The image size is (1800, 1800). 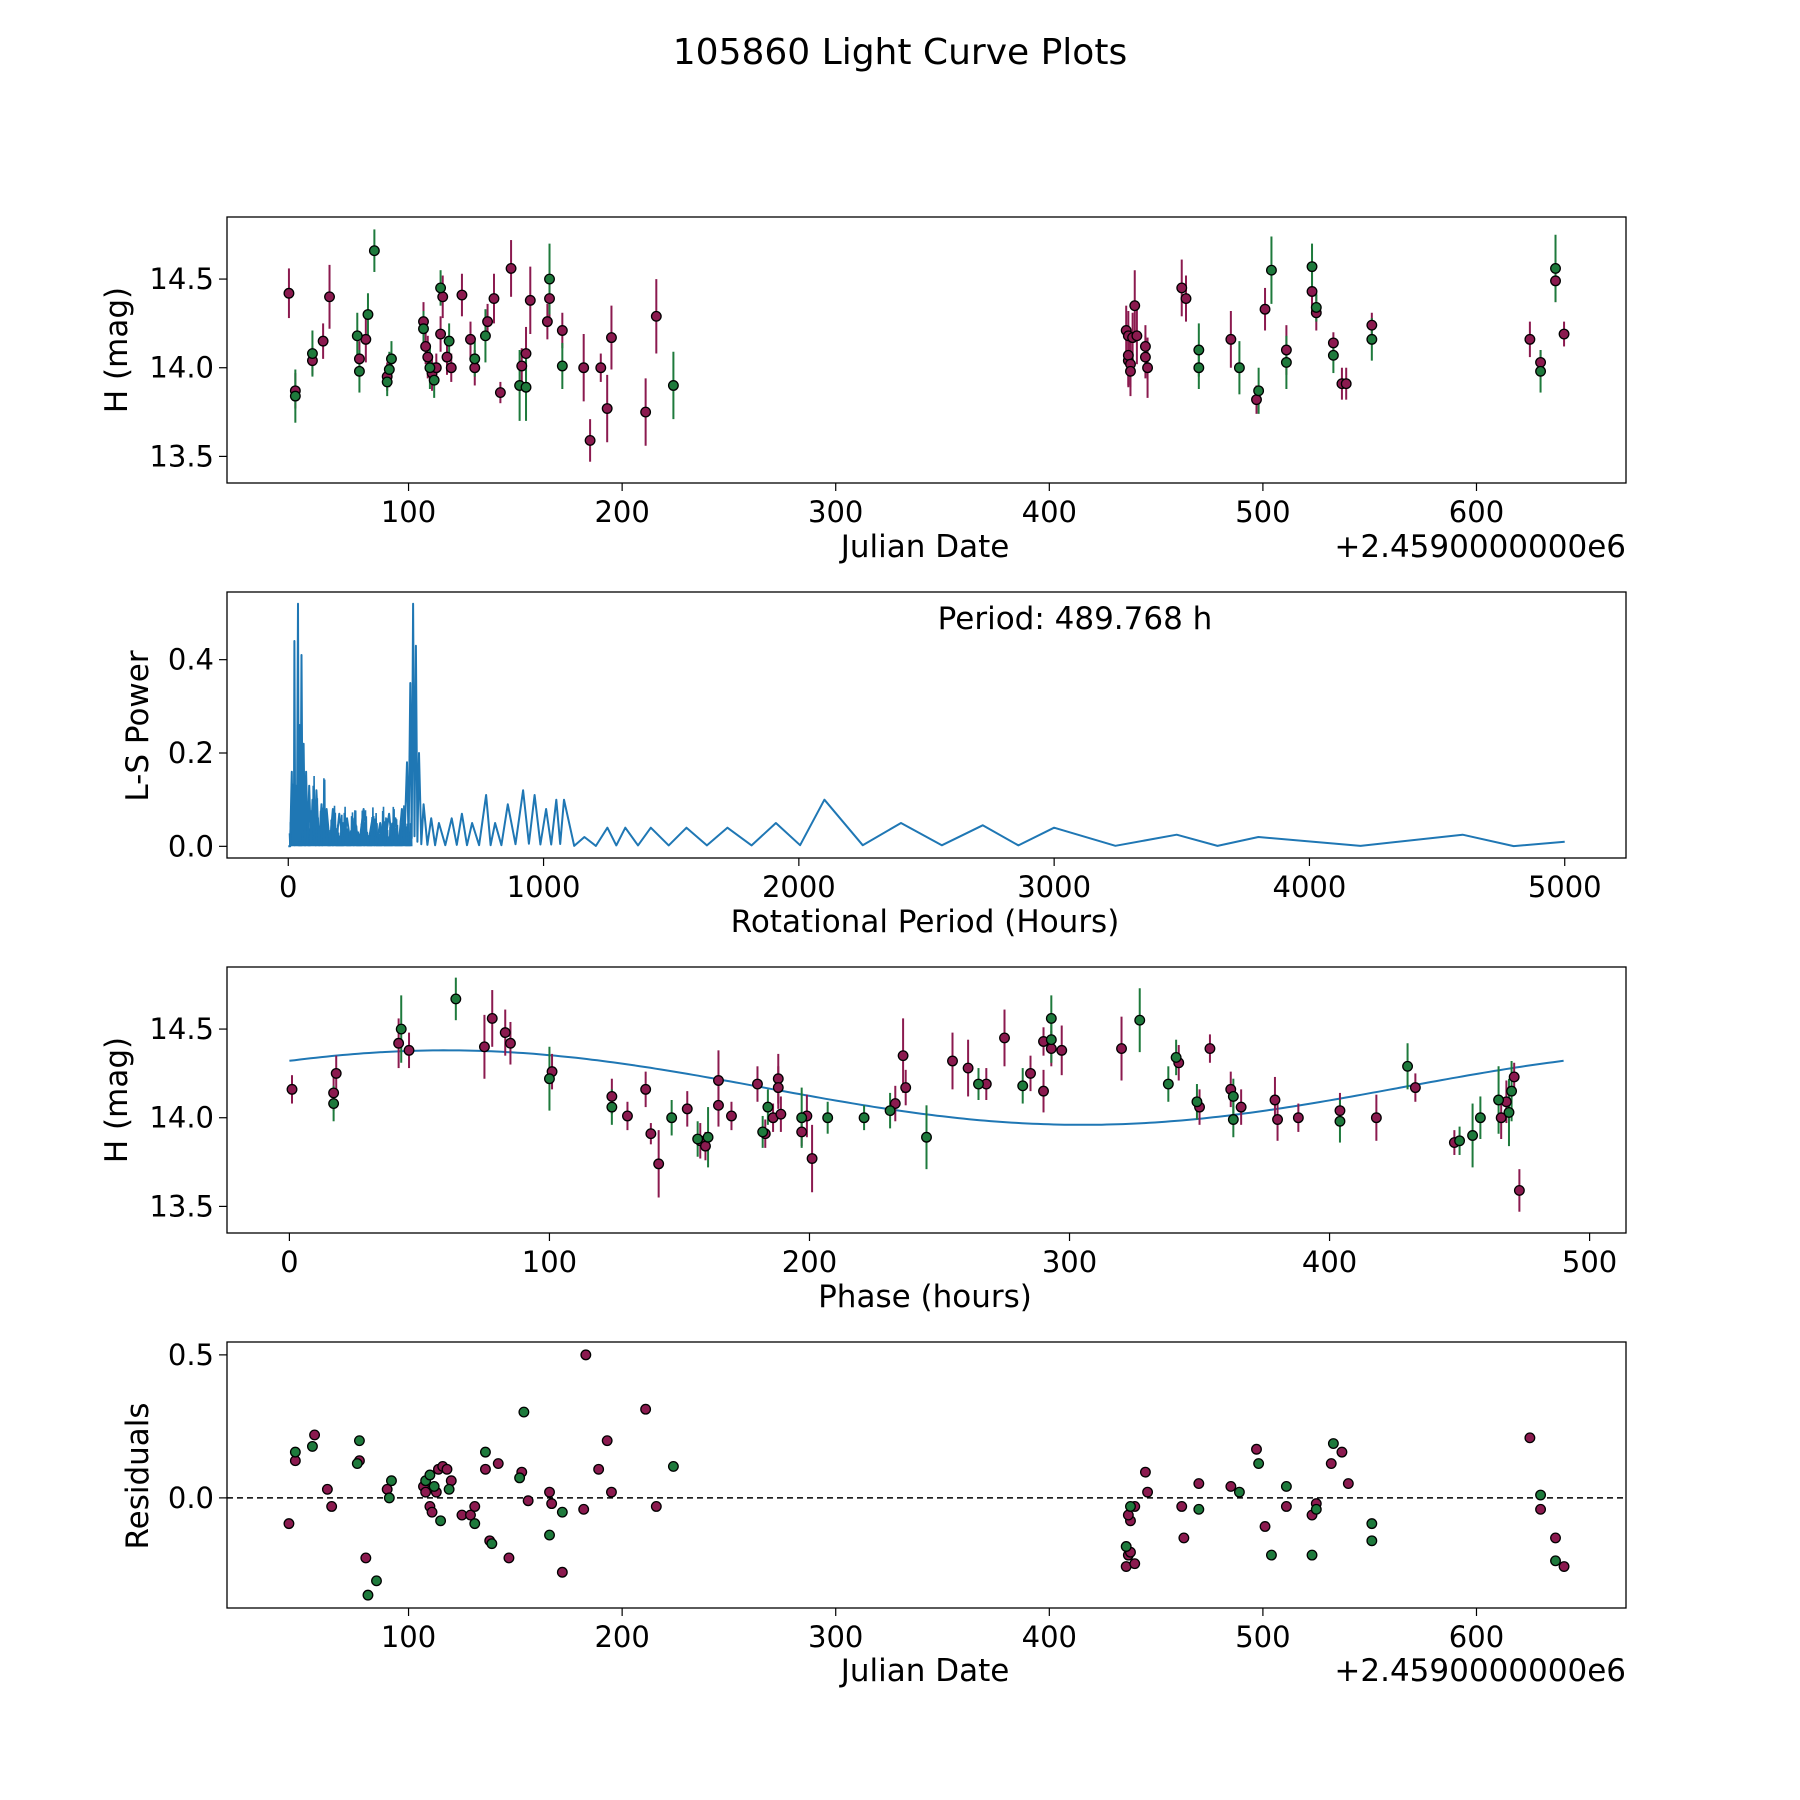 I want to click on resid-ytick-label: 0.5, so click(x=191, y=1355).